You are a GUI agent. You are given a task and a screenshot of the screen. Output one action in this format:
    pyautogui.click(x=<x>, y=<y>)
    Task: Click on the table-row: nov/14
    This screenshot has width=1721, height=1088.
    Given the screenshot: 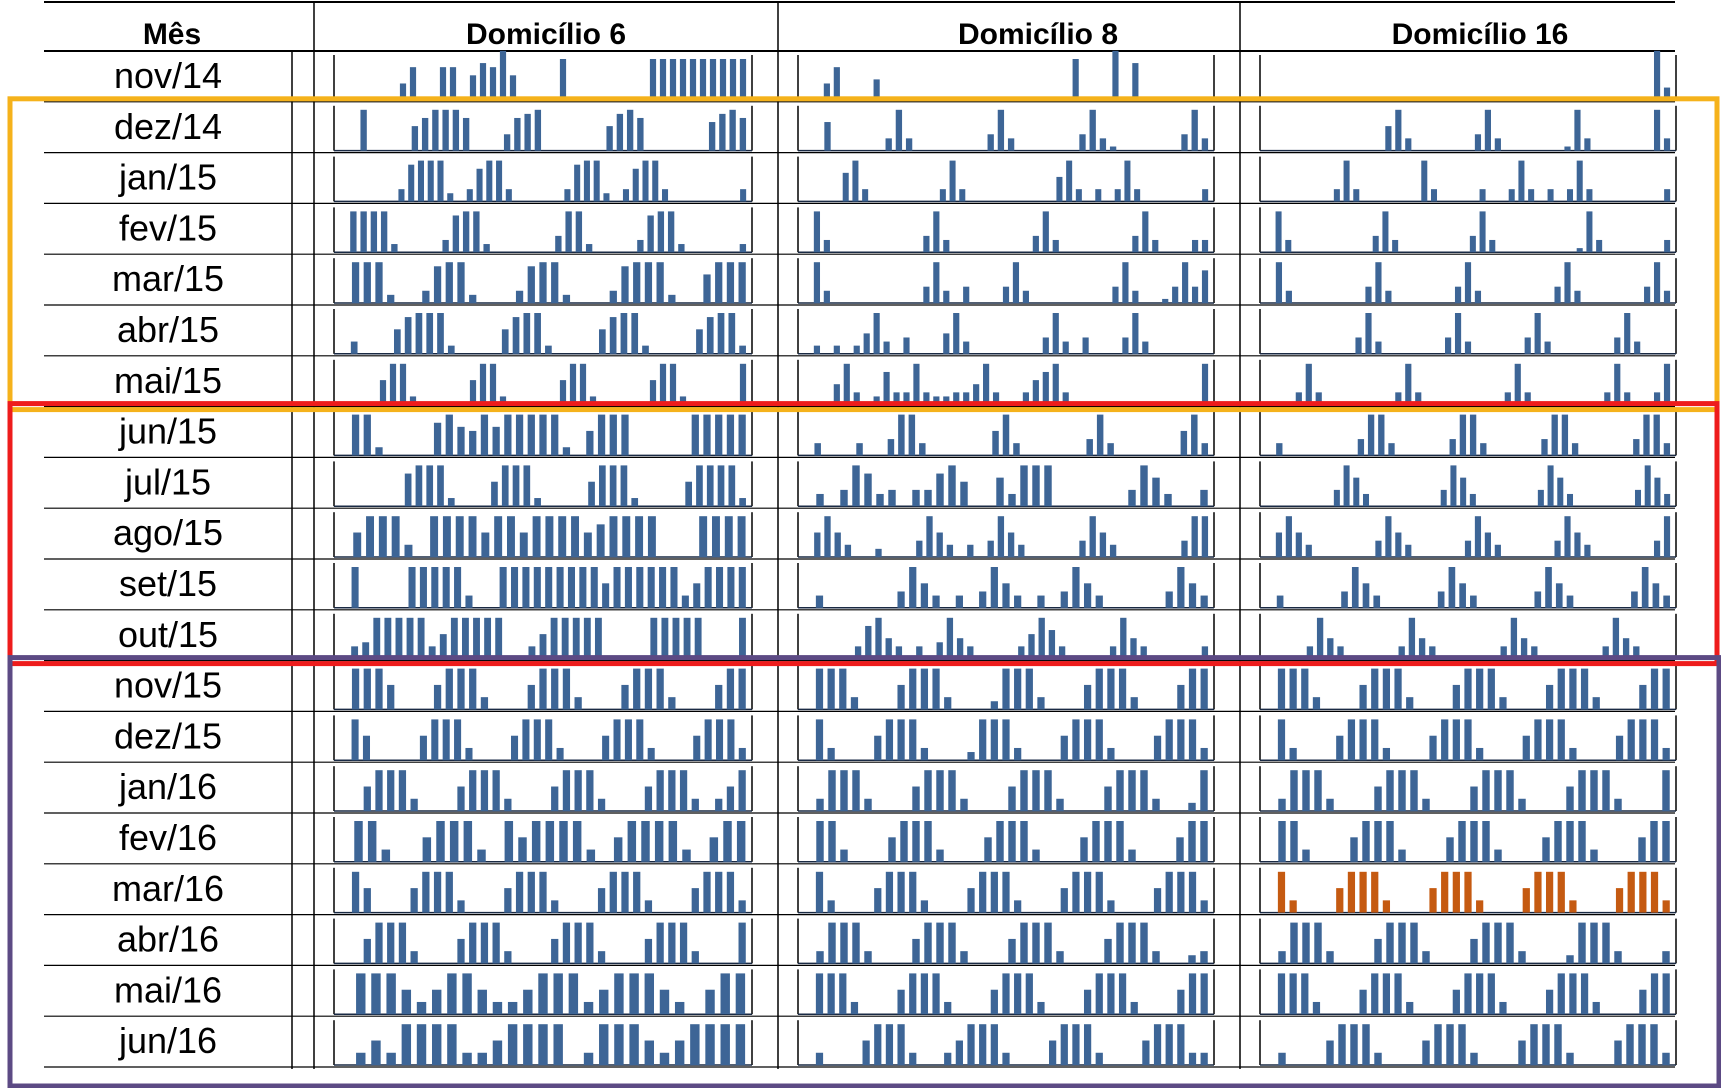 What is the action you would take?
    pyautogui.click(x=860, y=76)
    